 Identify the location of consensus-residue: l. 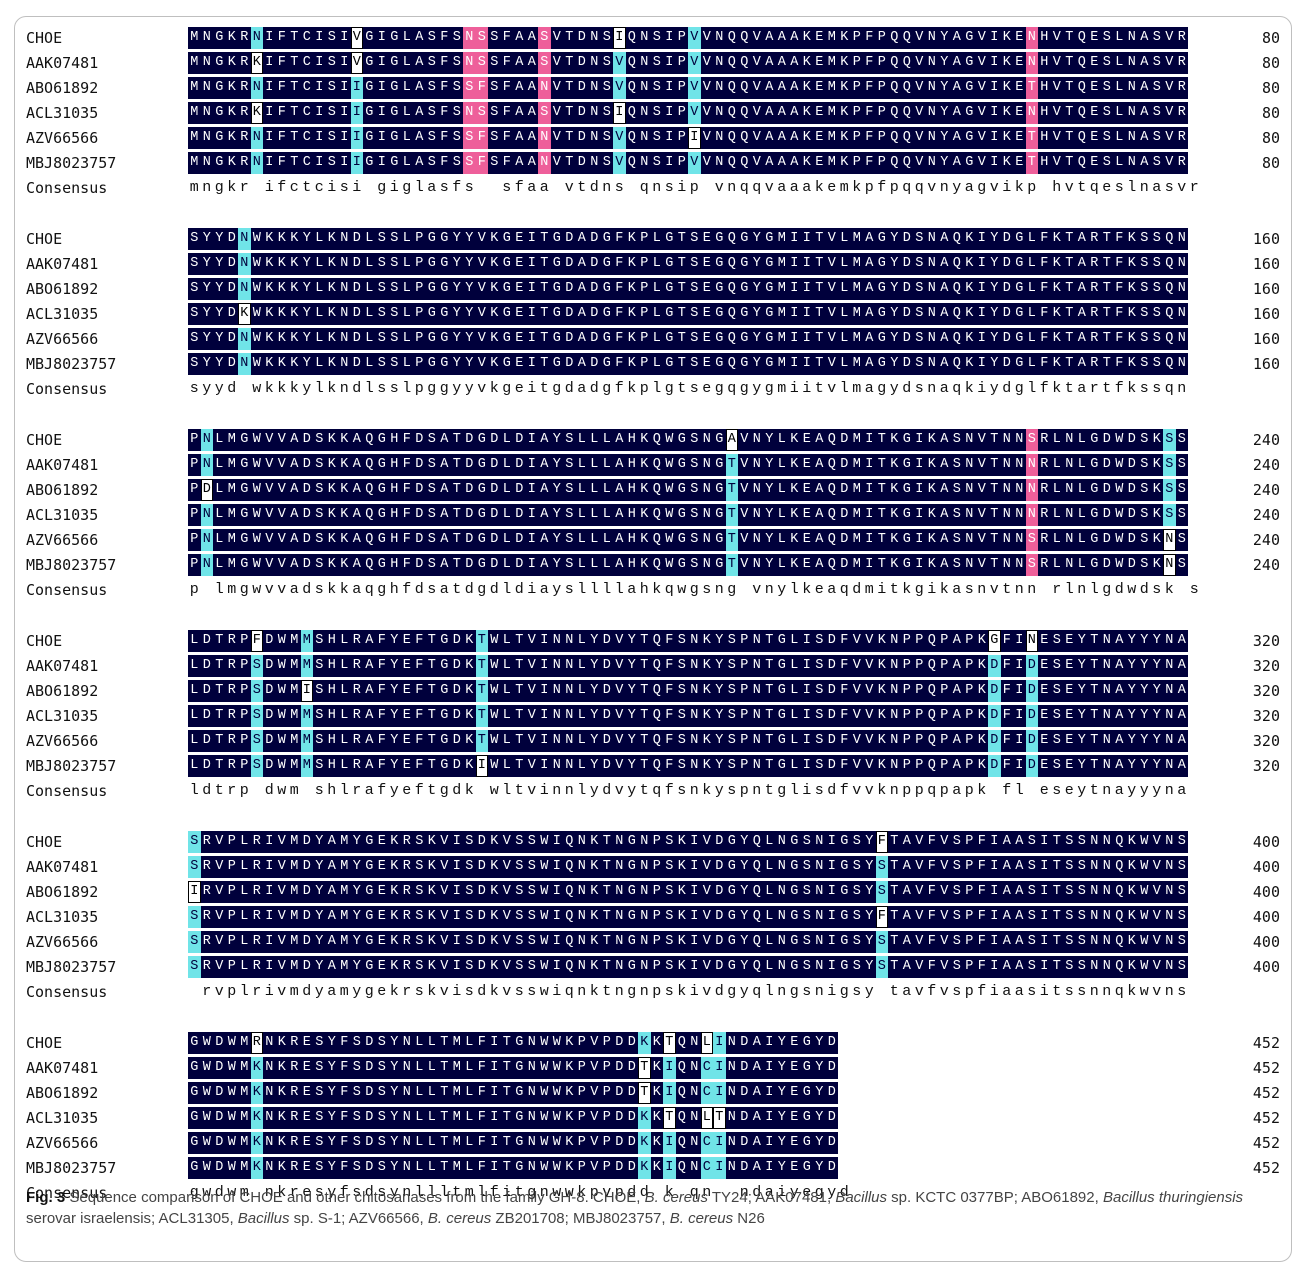
(1094, 589).